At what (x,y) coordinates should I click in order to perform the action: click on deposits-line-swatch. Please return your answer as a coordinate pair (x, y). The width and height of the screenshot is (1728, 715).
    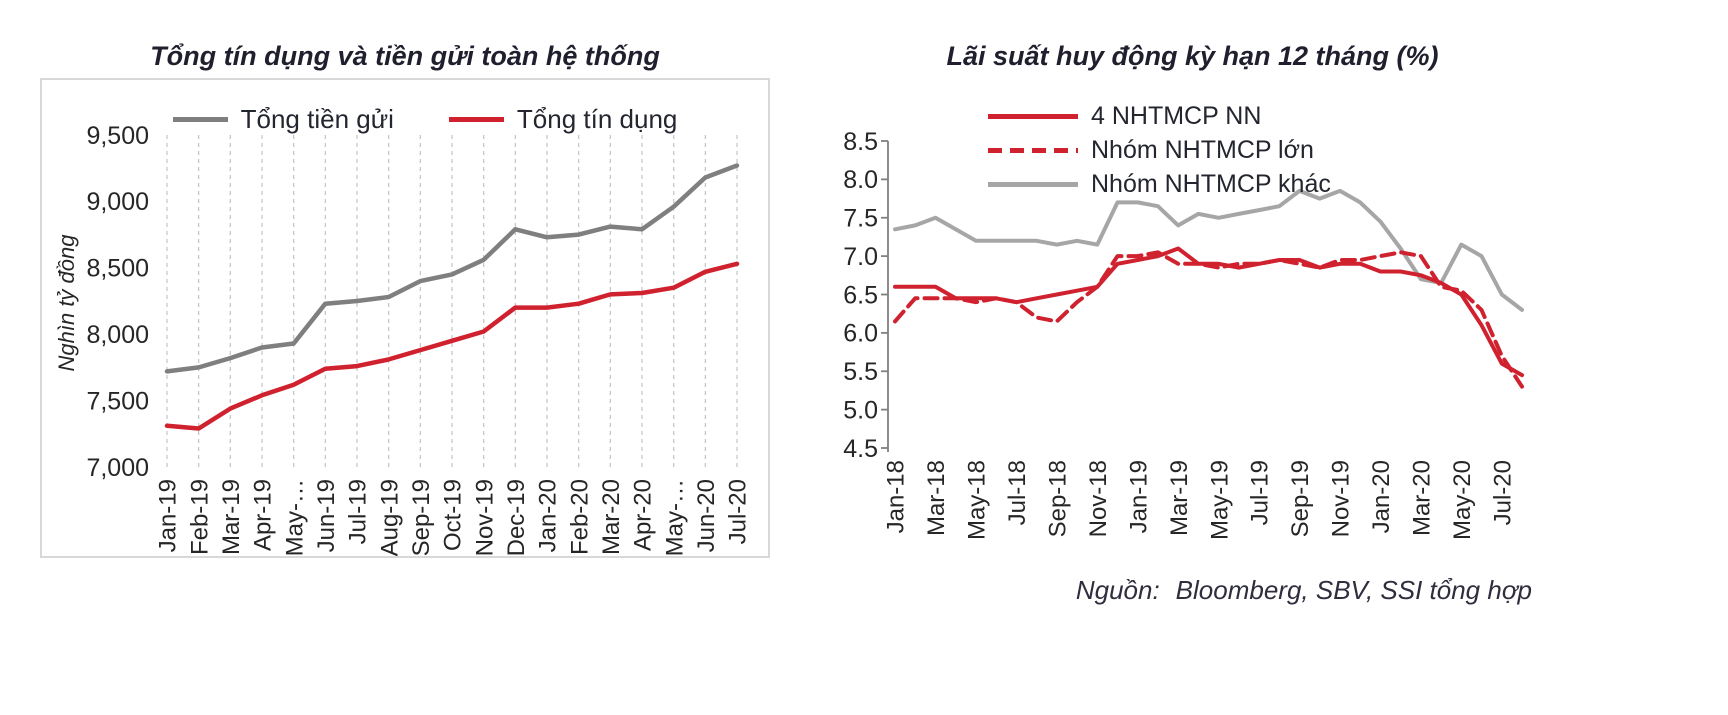
    Looking at the image, I should click on (200, 119).